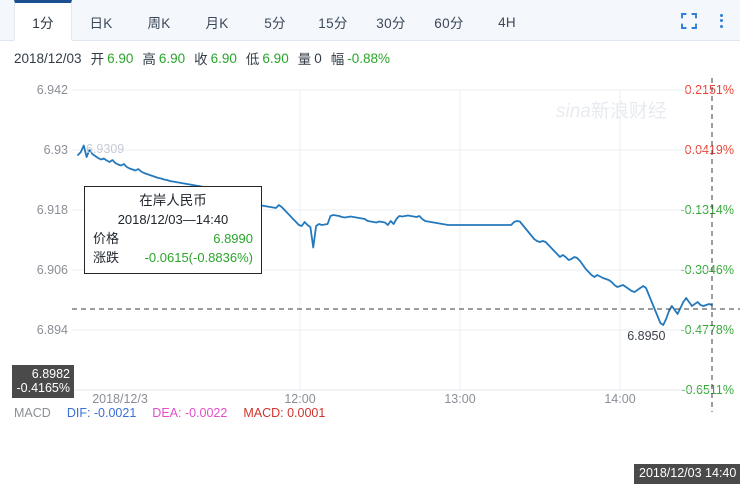 The width and height of the screenshot is (740, 484). Describe the element at coordinates (52, 270) in the screenshot. I see `y-axis-tick: 6.906` at that location.